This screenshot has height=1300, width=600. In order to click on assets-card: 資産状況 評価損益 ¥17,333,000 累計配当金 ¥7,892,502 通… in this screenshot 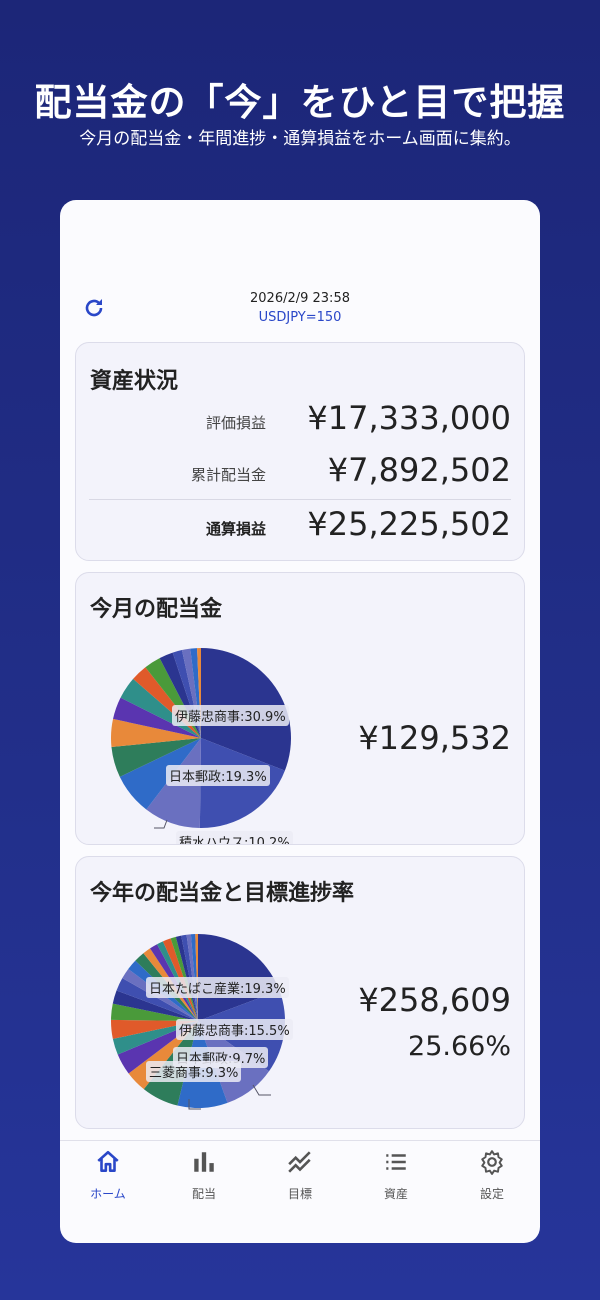, I will do `click(300, 451)`.